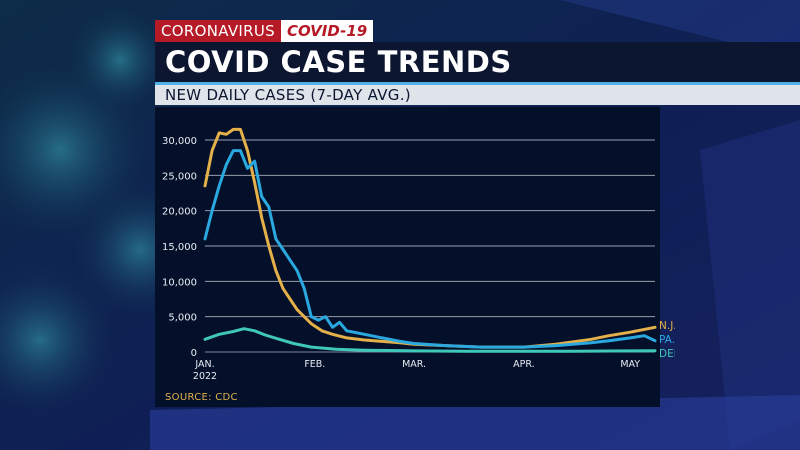 This screenshot has height=450, width=800. I want to click on y-tick-label: 5,000, so click(182, 318).